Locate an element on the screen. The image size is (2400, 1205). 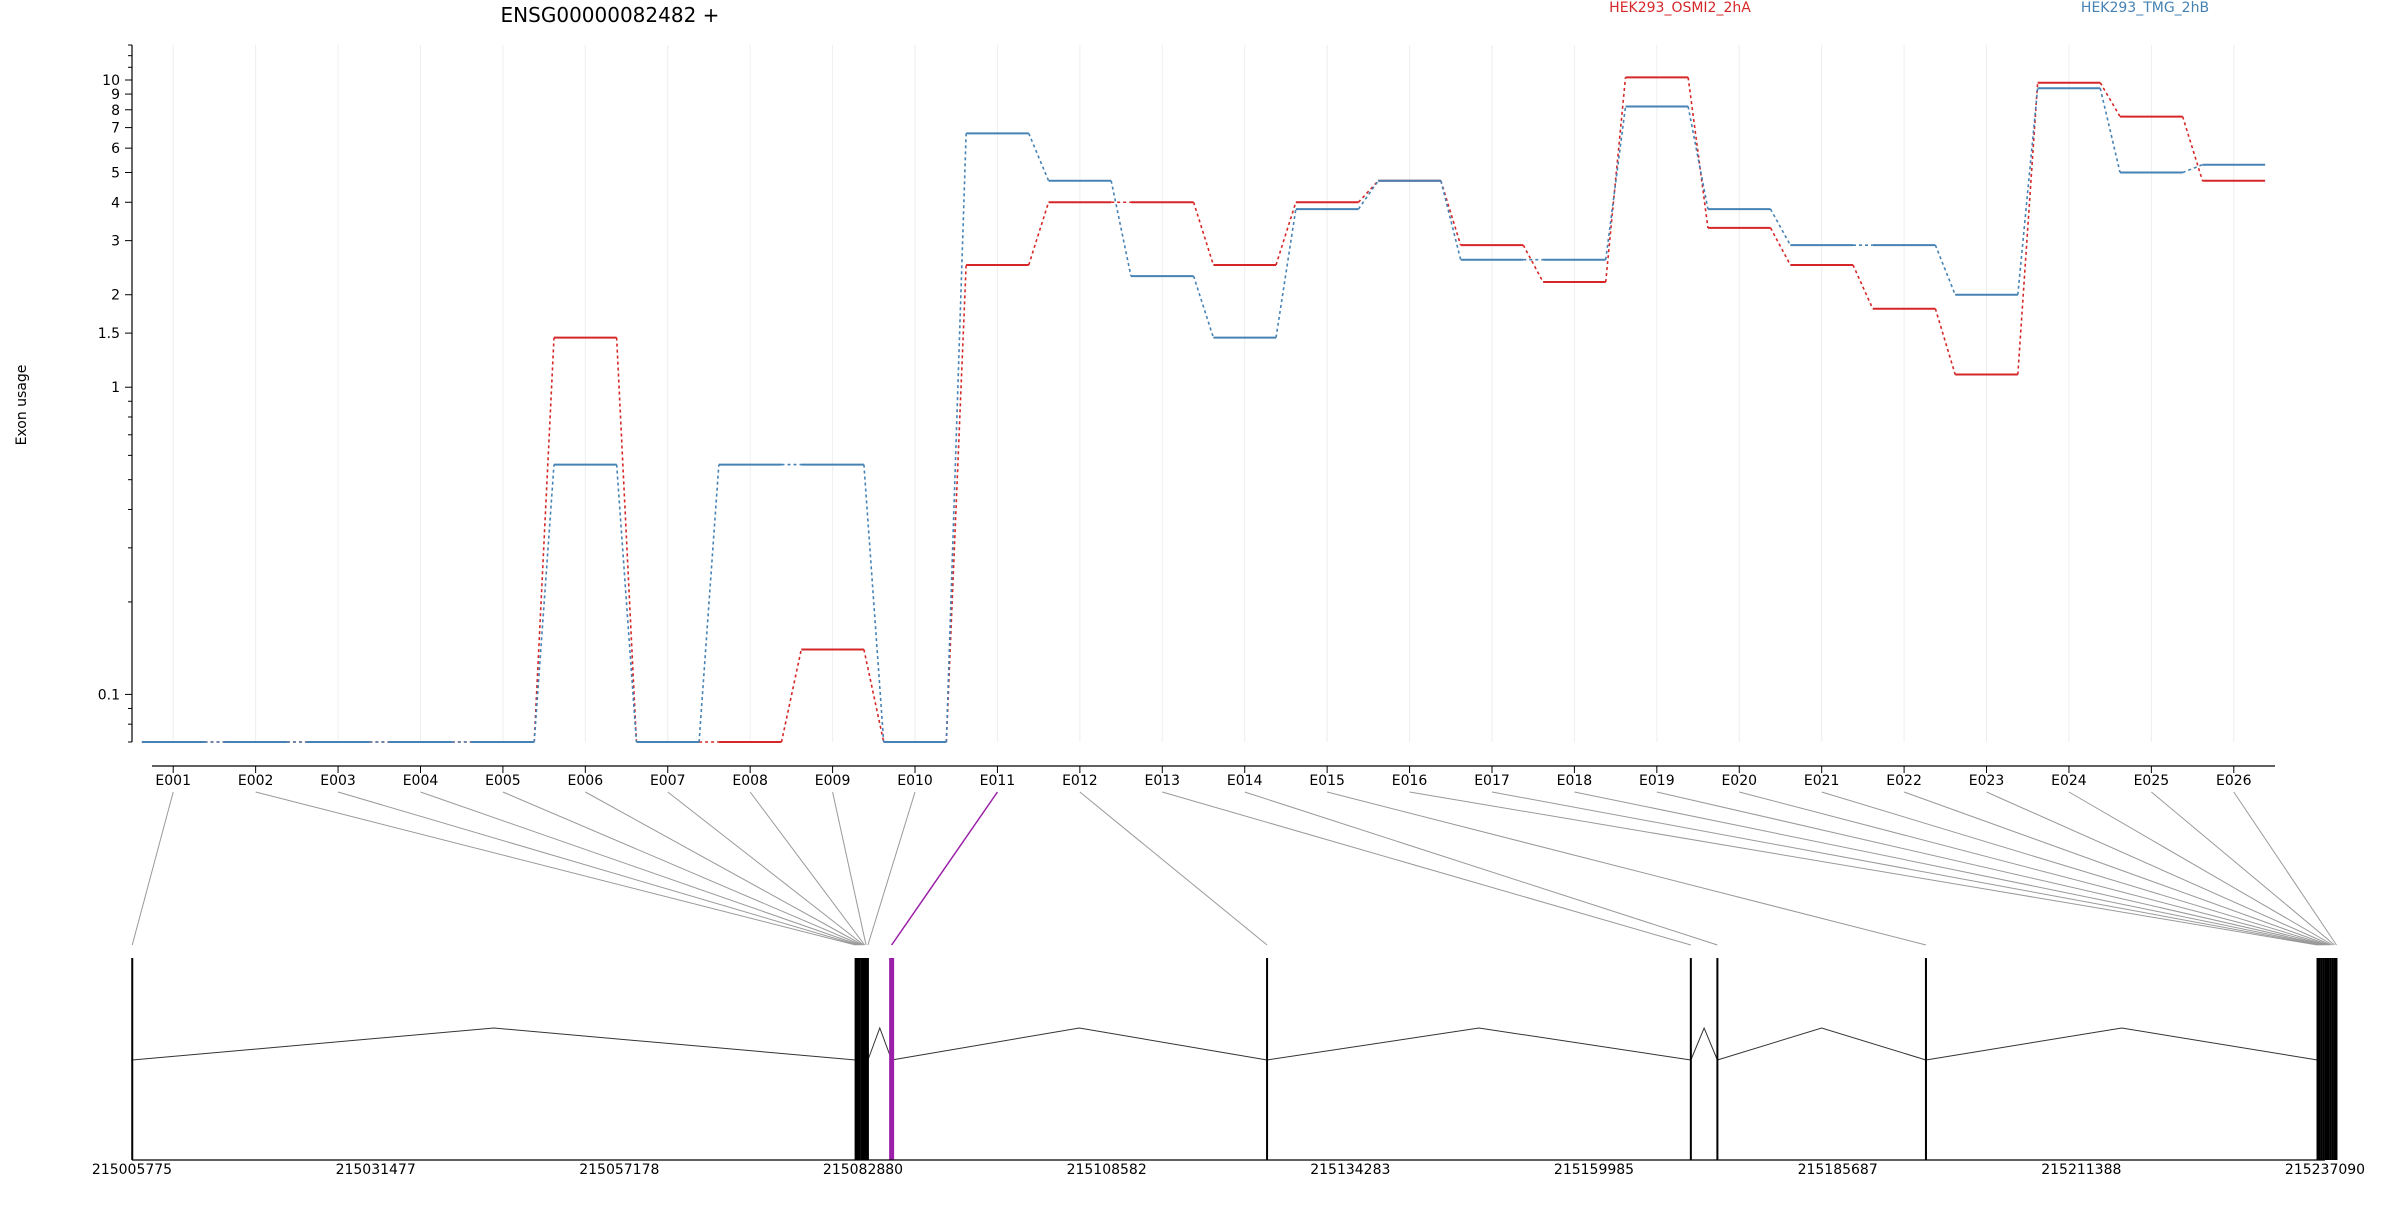
genomic-tick-label: 215159985 is located at coordinates (1594, 1170).